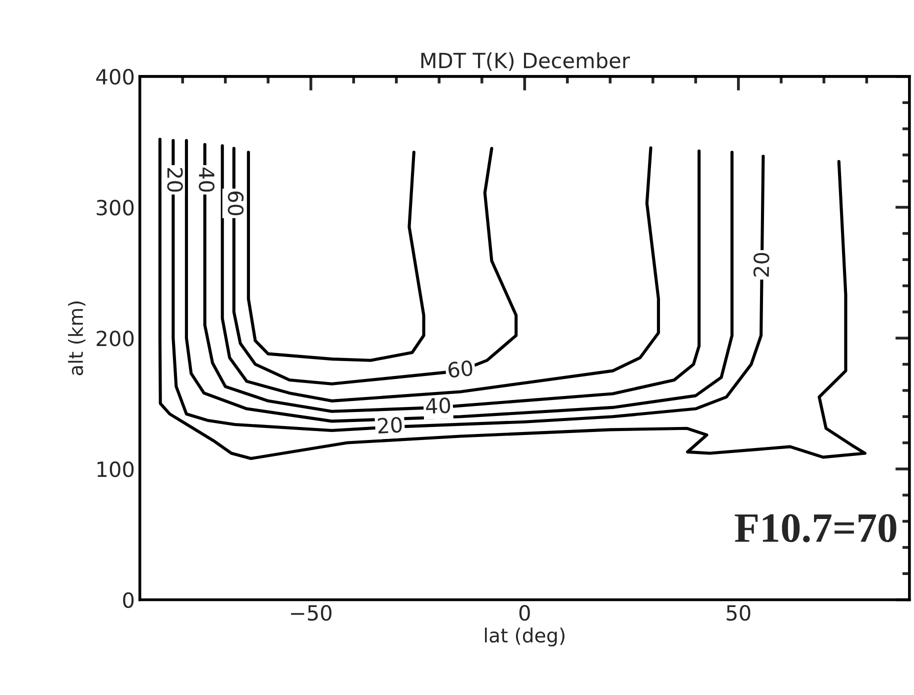 This screenshot has width=914, height=695. I want to click on x-axis-title: lat (deg), so click(524, 637).